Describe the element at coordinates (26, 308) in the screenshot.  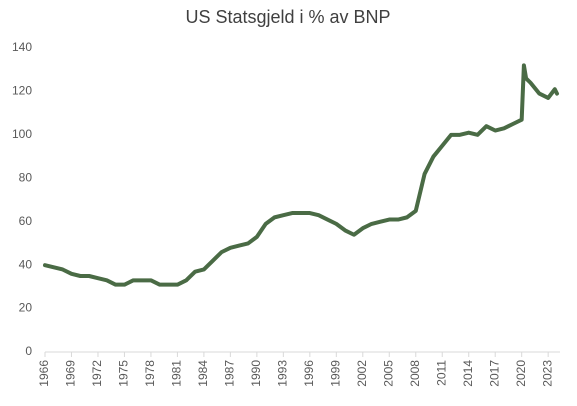
I see `y-tick-label: 20` at that location.